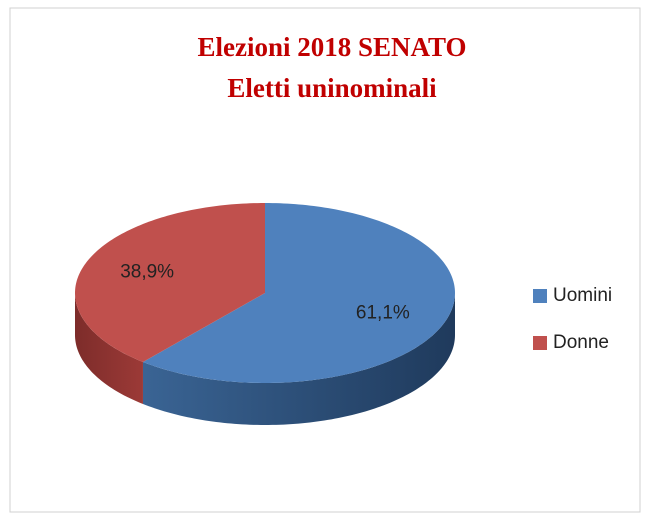 Image resolution: width=650 pixels, height=522 pixels. Describe the element at coordinates (147, 272) in the screenshot. I see `data-label: 38,9%` at that location.